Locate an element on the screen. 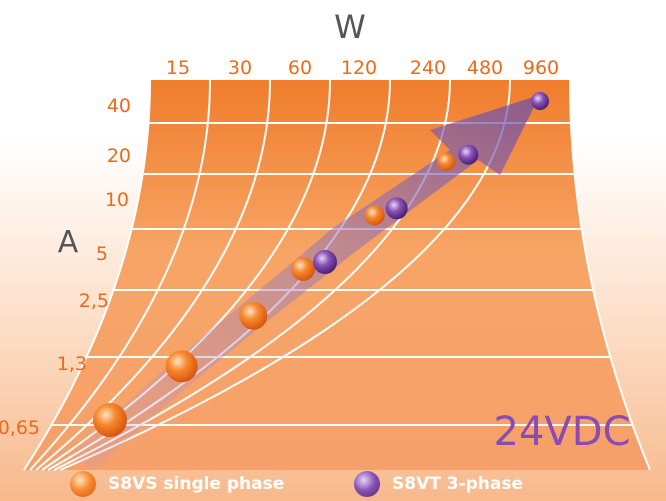 Image resolution: width=666 pixels, height=501 pixels. y-tick-label: 5 is located at coordinates (102, 254).